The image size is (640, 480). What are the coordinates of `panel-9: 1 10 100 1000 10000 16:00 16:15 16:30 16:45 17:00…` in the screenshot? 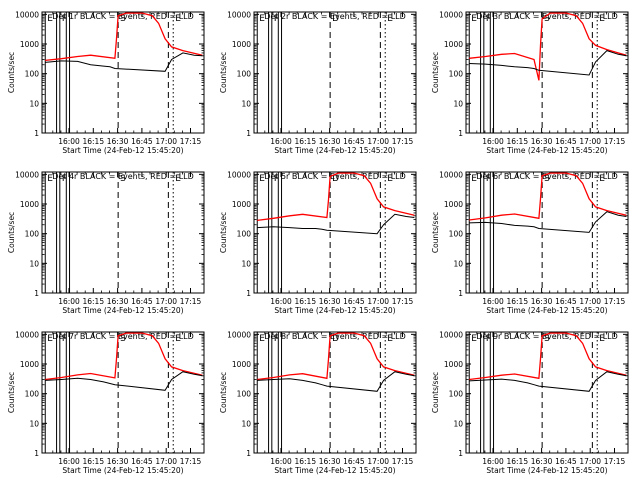 It's located at (530, 402).